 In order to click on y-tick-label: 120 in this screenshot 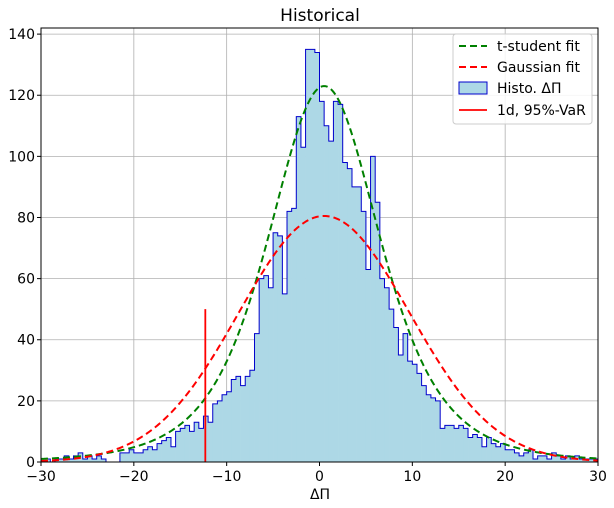, I will do `click(21, 96)`.